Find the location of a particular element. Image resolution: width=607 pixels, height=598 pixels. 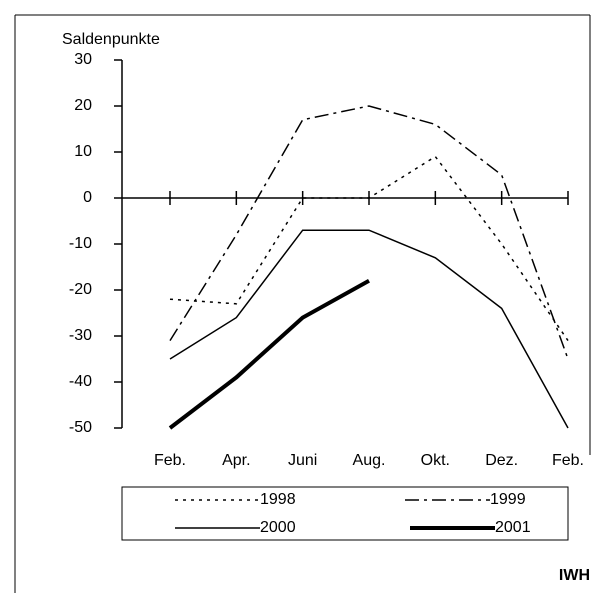

y-tick-label: 30 is located at coordinates (83, 59).